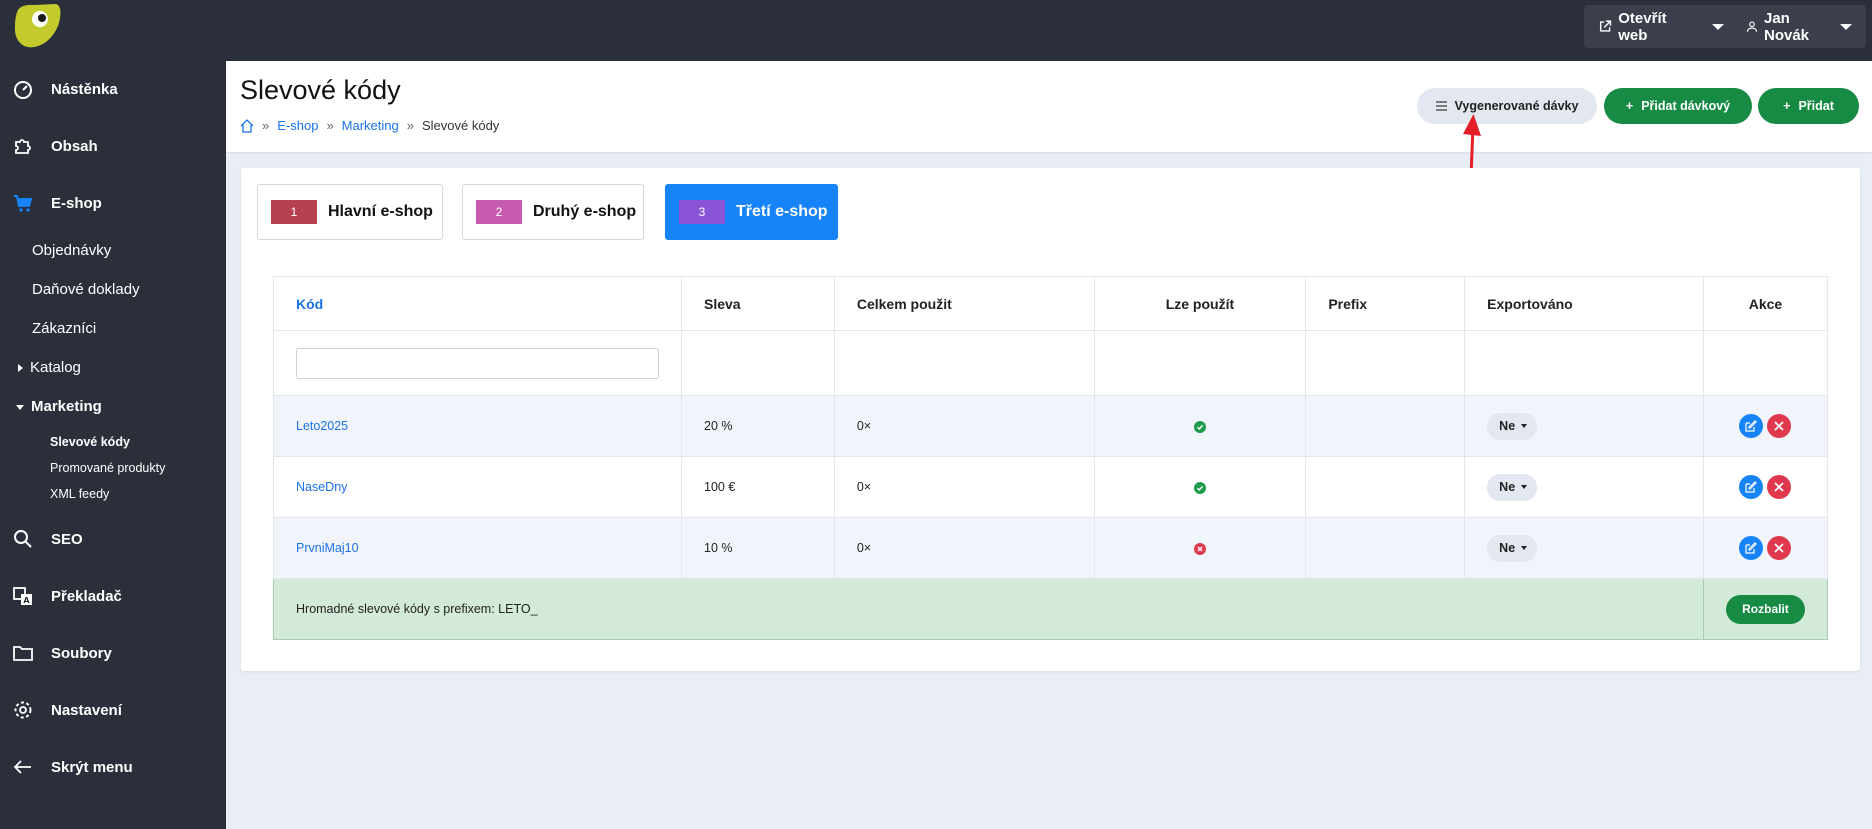 The image size is (1872, 829). What do you see at coordinates (350, 212) in the screenshot?
I see `tab-main-eshop: 1 Hlavní e-shop` at bounding box center [350, 212].